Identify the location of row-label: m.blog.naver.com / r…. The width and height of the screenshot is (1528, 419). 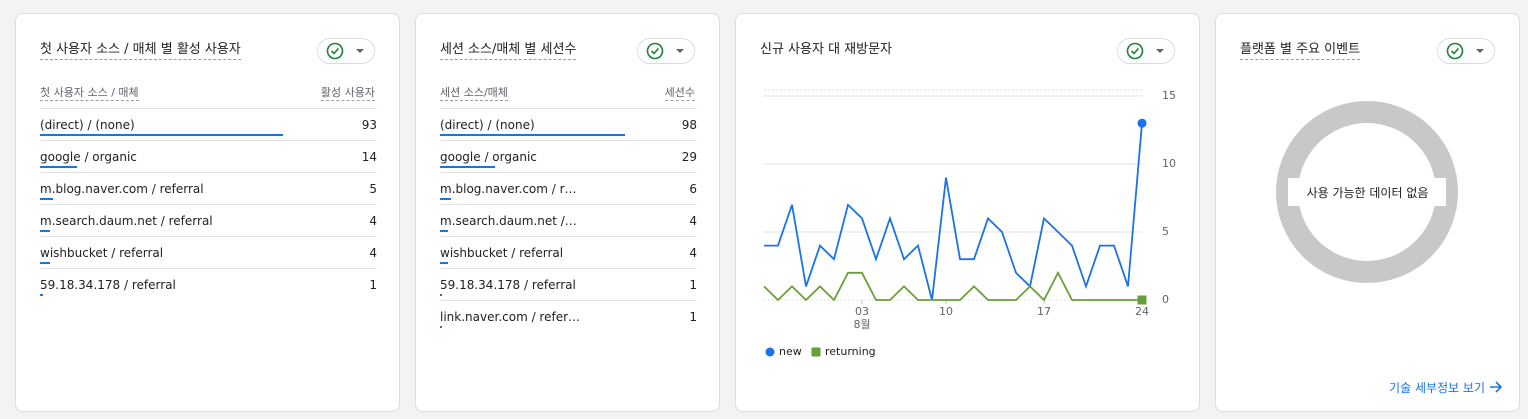
(508, 189).